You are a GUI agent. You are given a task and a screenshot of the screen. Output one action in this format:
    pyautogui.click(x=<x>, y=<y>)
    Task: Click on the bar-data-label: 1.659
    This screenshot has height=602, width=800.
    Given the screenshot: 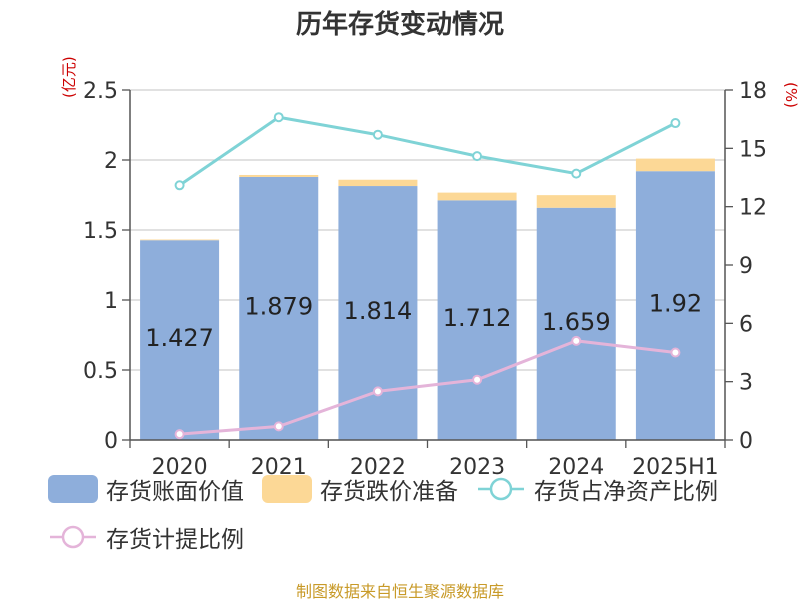 What is the action you would take?
    pyautogui.click(x=576, y=322)
    